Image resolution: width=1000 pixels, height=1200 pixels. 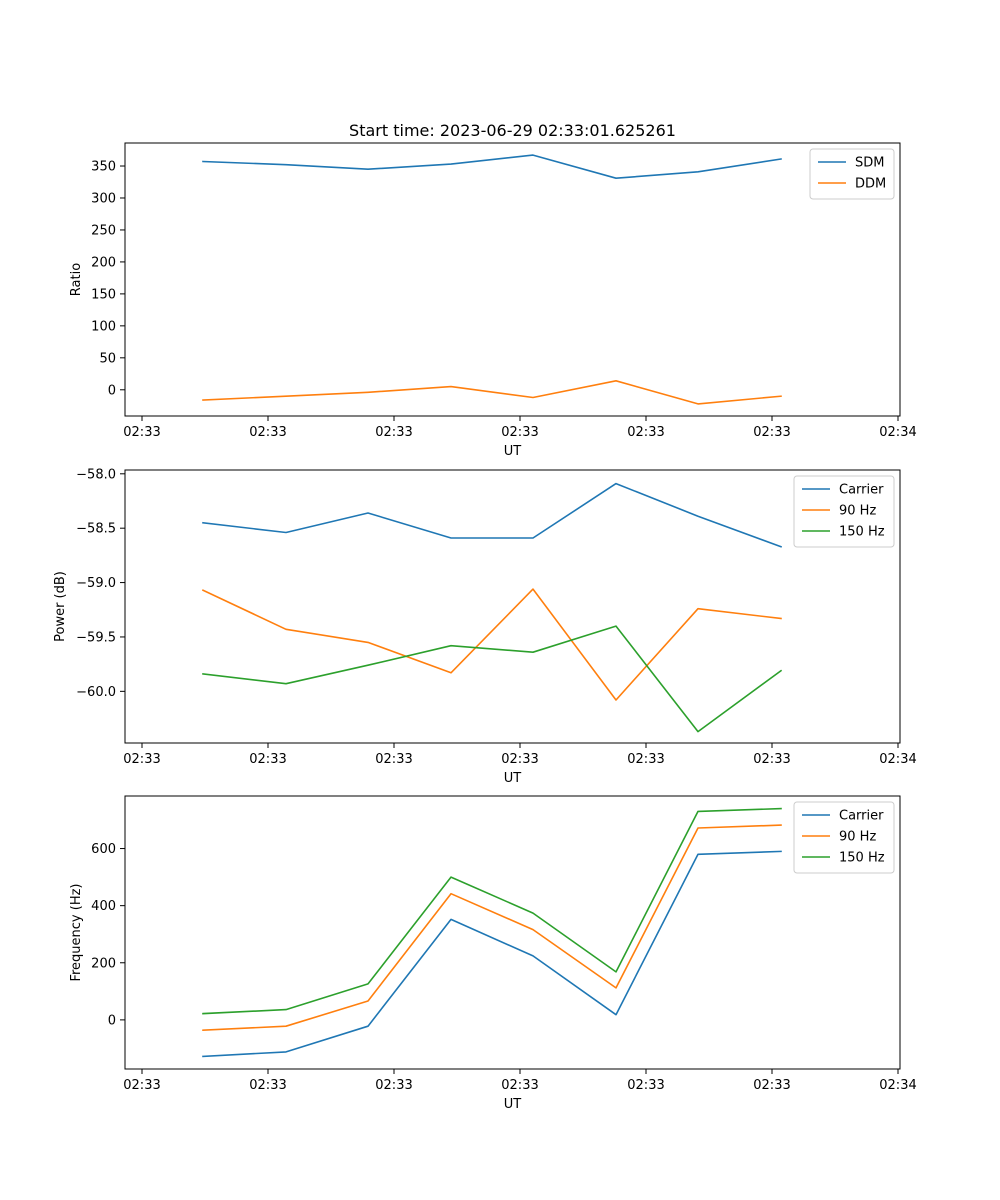 What do you see at coordinates (103, 326) in the screenshot?
I see `y-tick-label: 100` at bounding box center [103, 326].